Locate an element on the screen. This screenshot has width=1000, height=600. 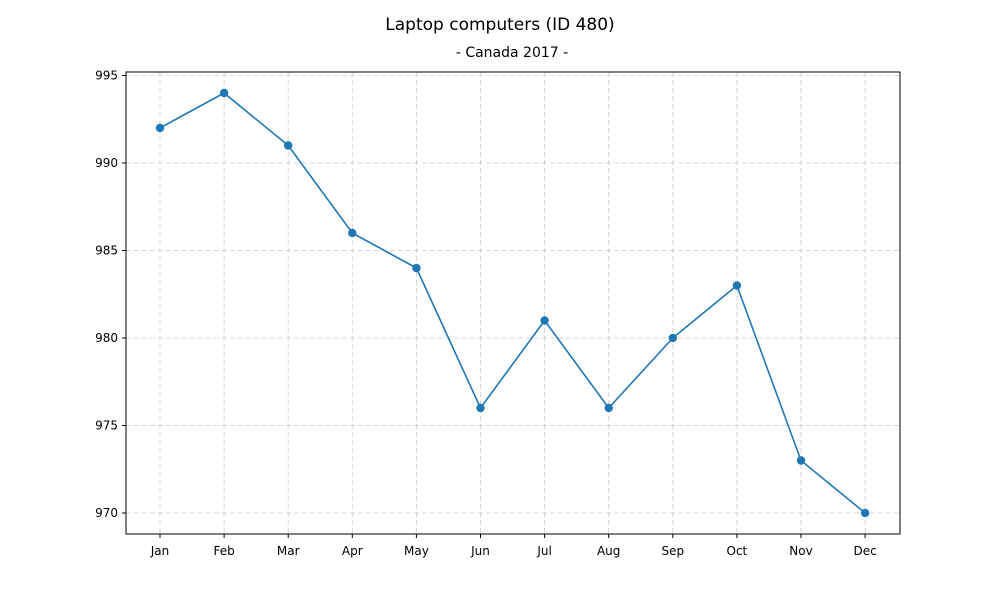
y-tick-label: 985 is located at coordinates (106, 251).